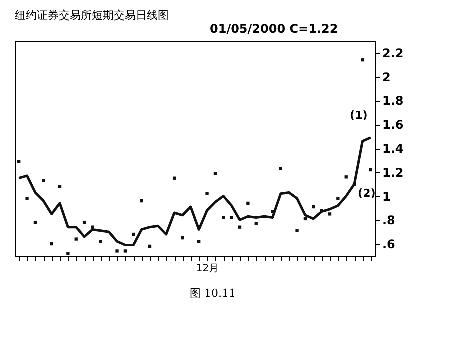  I want to click on y-tick-label: .8, so click(389, 221).